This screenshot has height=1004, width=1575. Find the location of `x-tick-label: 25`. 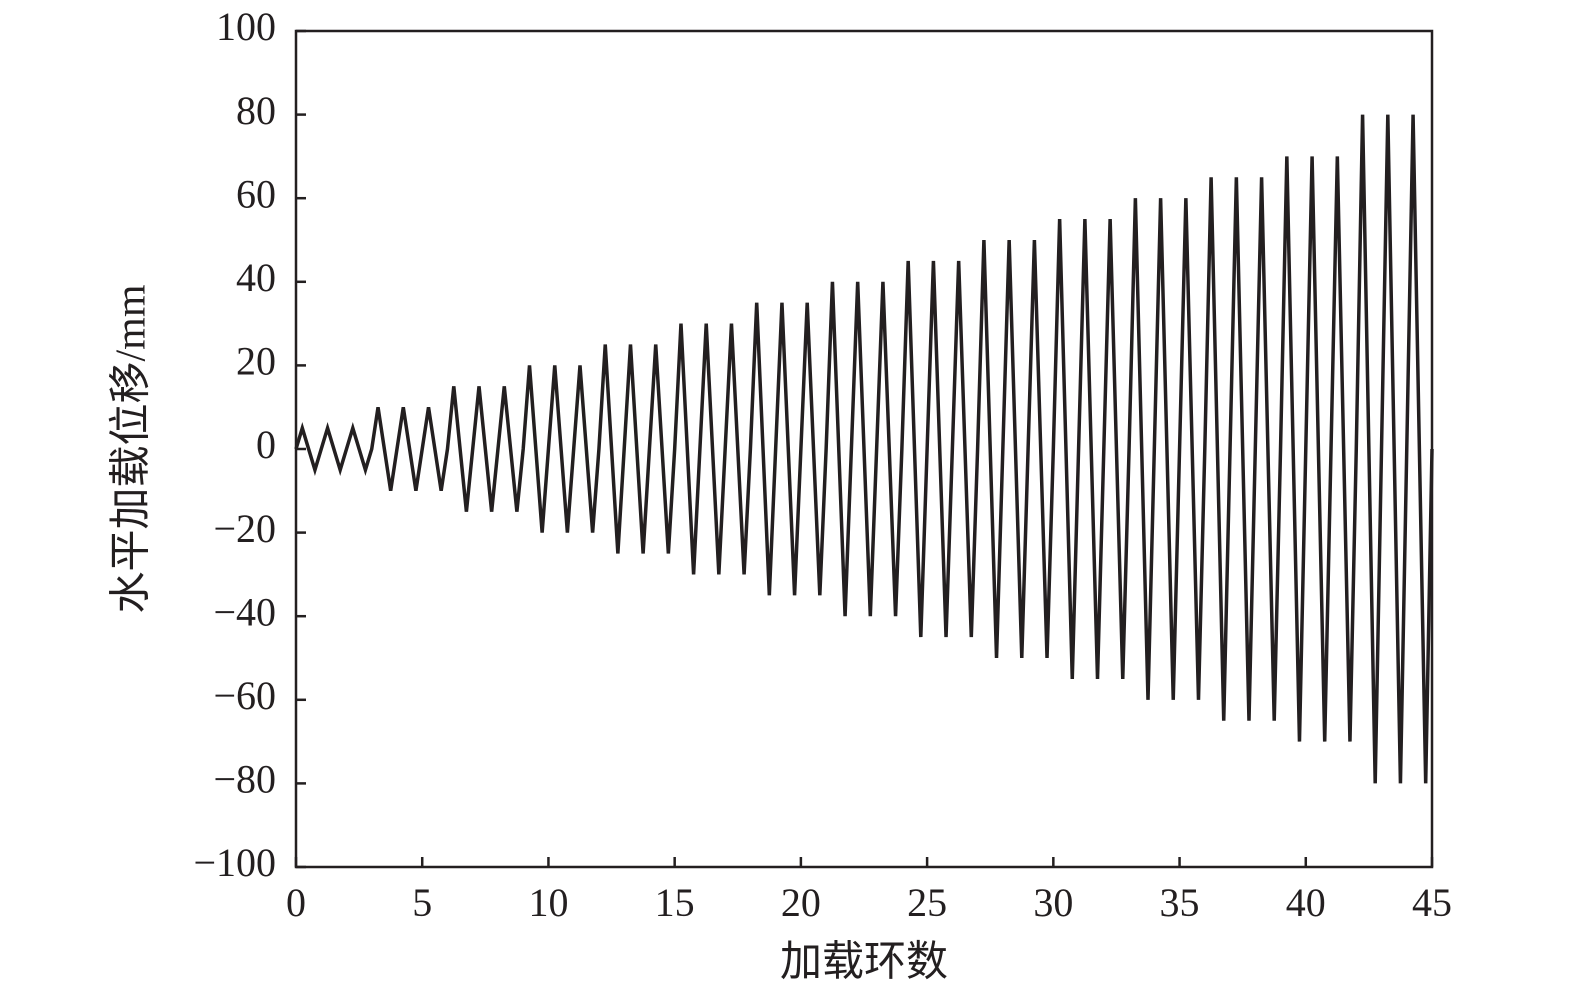

x-tick-label: 25 is located at coordinates (927, 902).